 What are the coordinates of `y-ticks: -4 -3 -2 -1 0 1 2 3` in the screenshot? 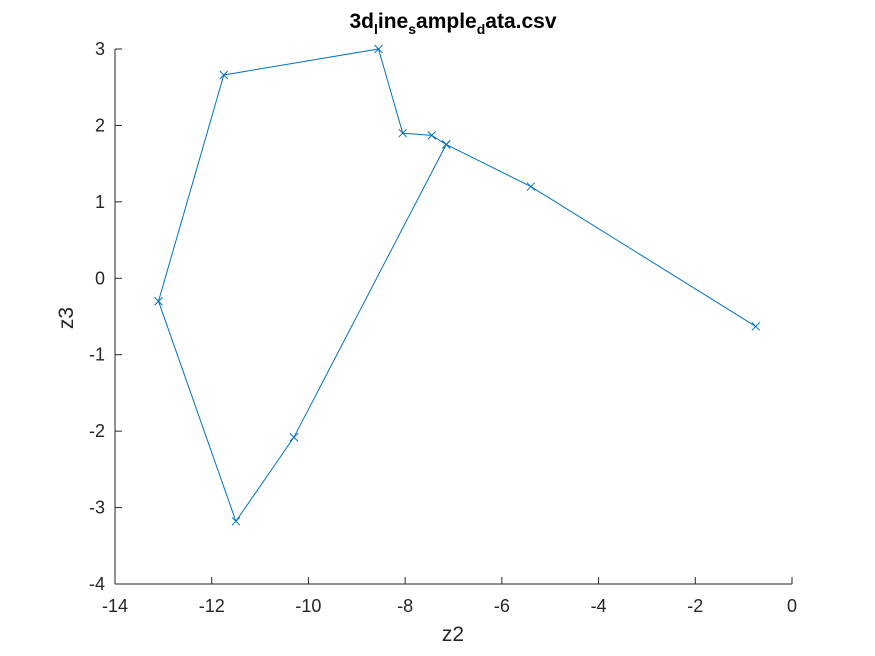 It's located at (105, 316).